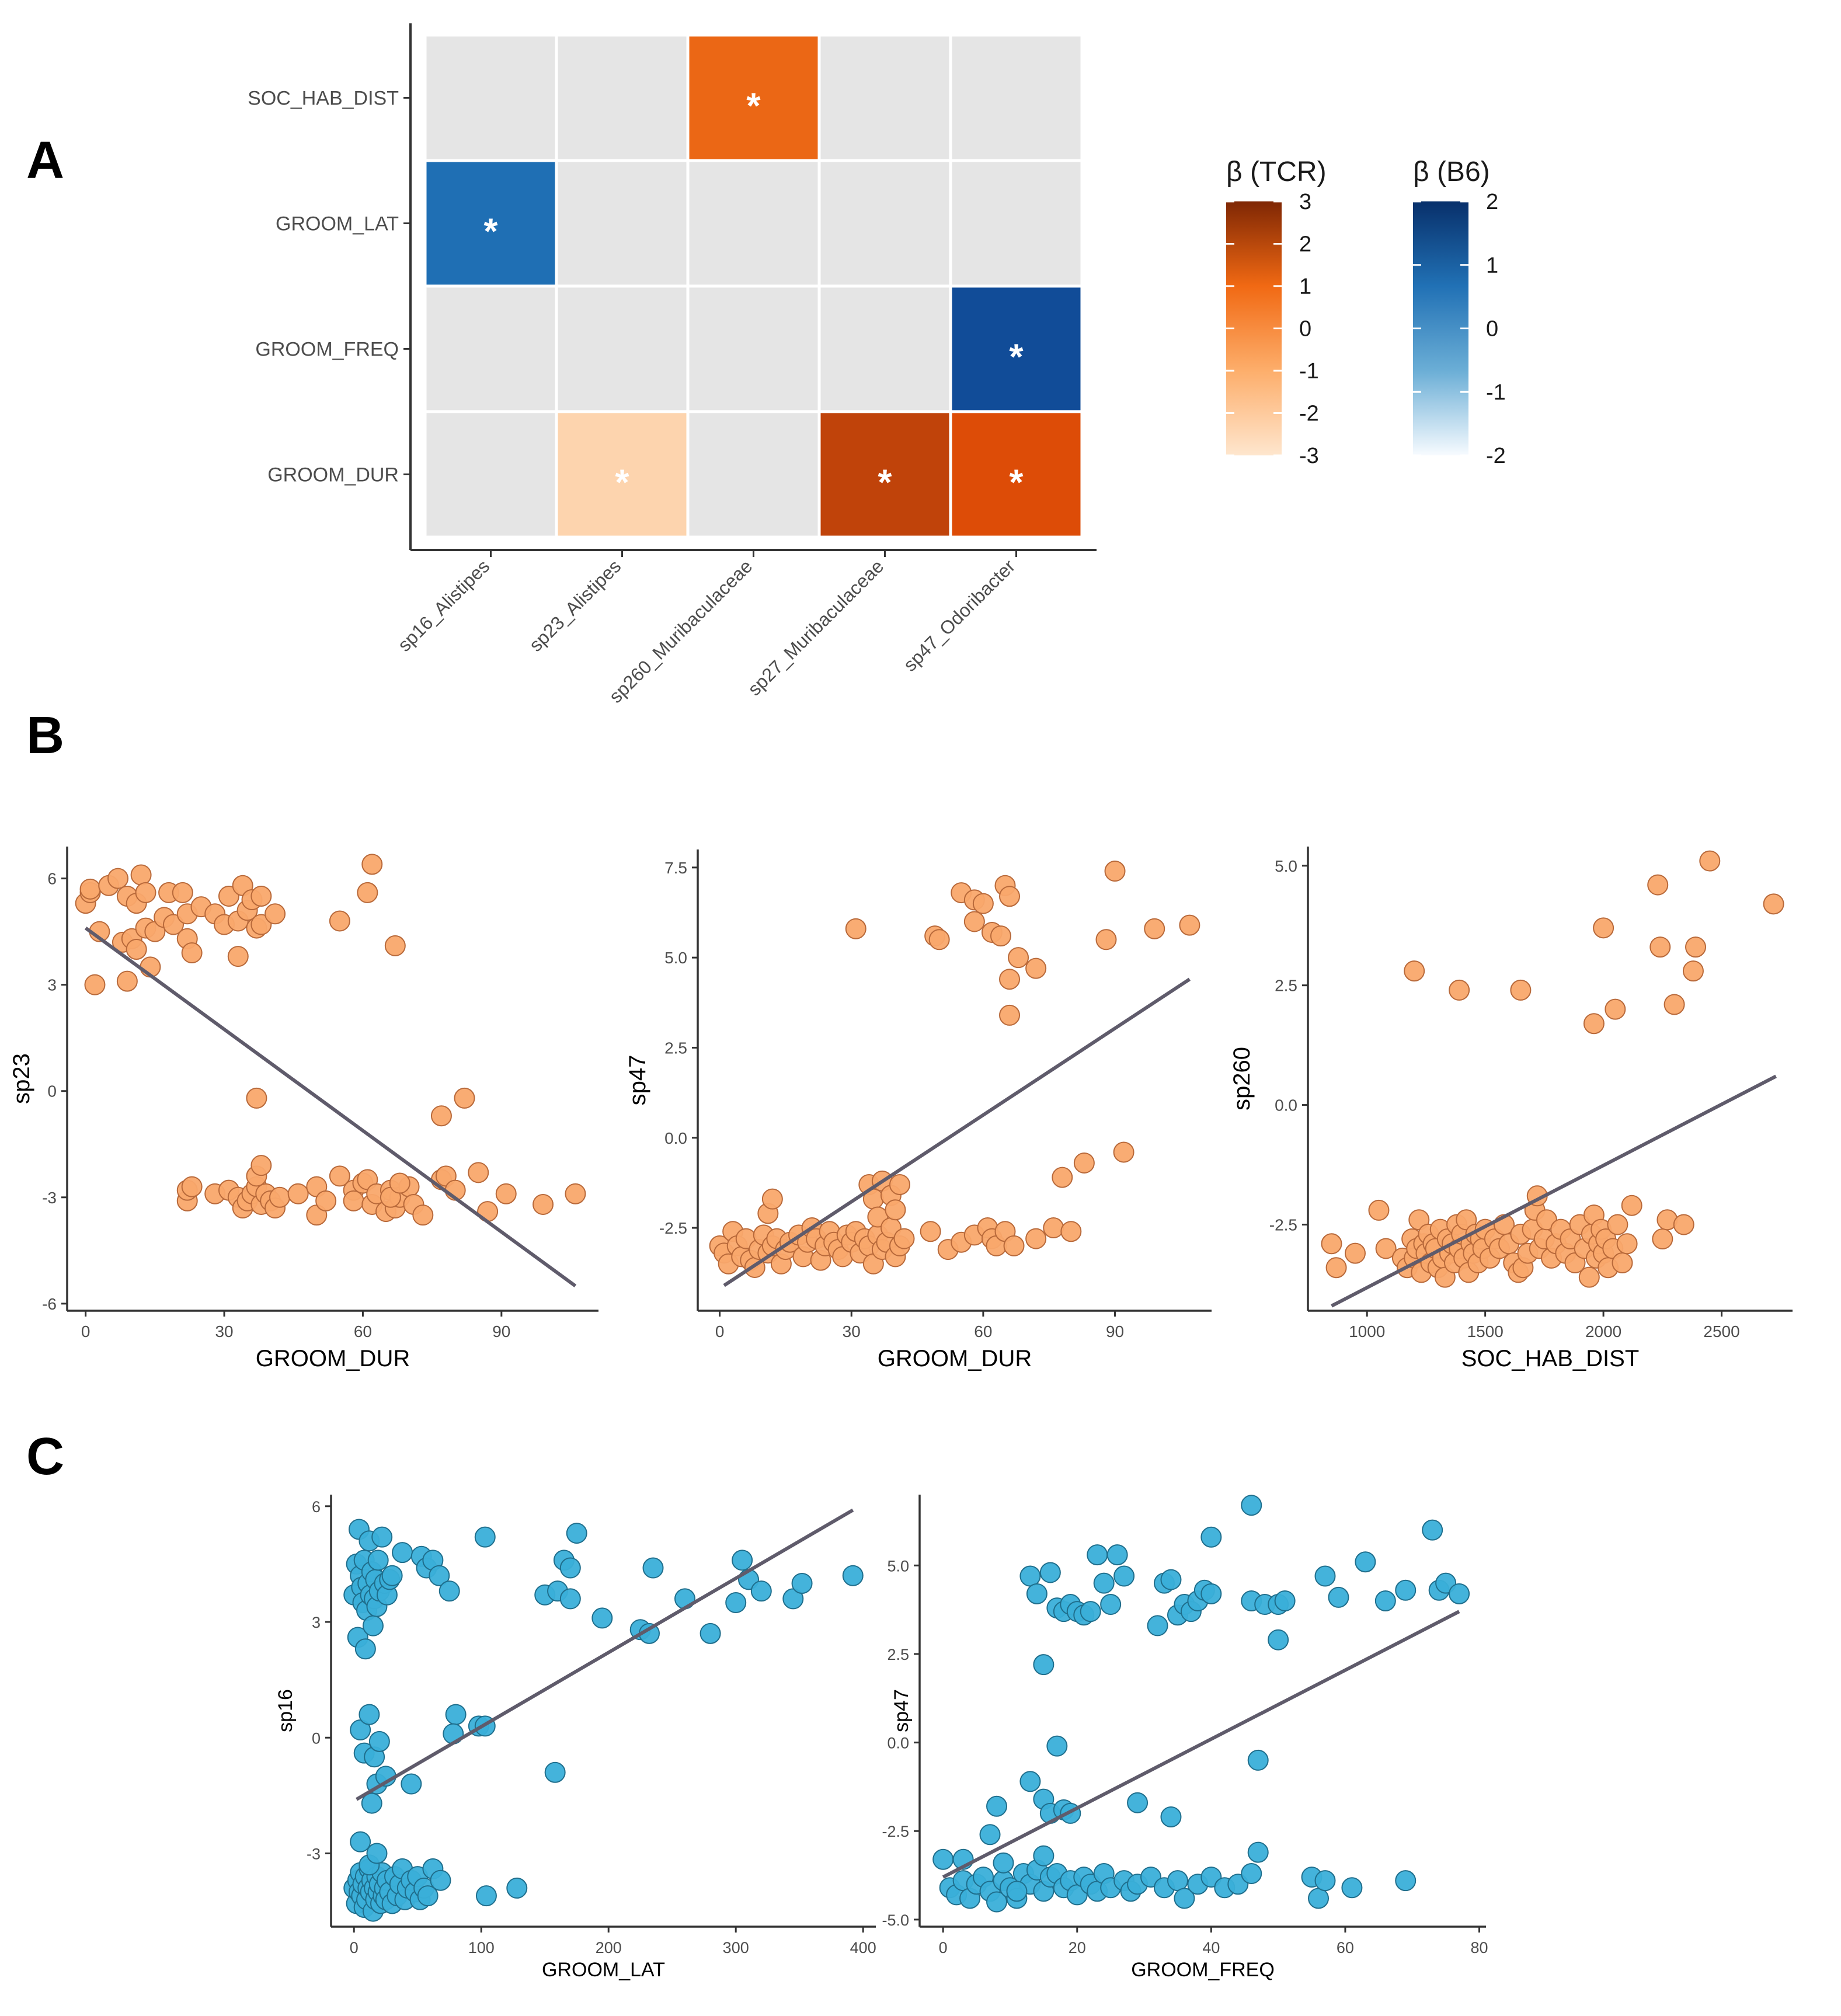  What do you see at coordinates (45, 1456) in the screenshot?
I see `panel-label-c: C` at bounding box center [45, 1456].